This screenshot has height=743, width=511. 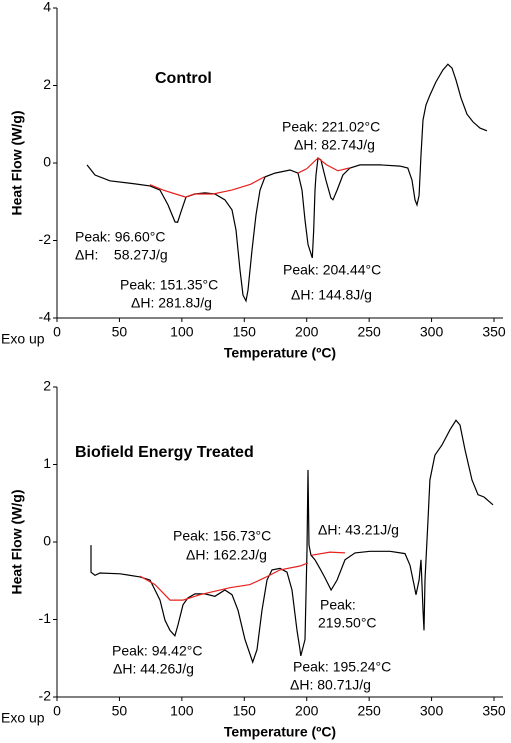 What do you see at coordinates (47, 463) in the screenshot?
I see `y-tick-label: 1` at bounding box center [47, 463].